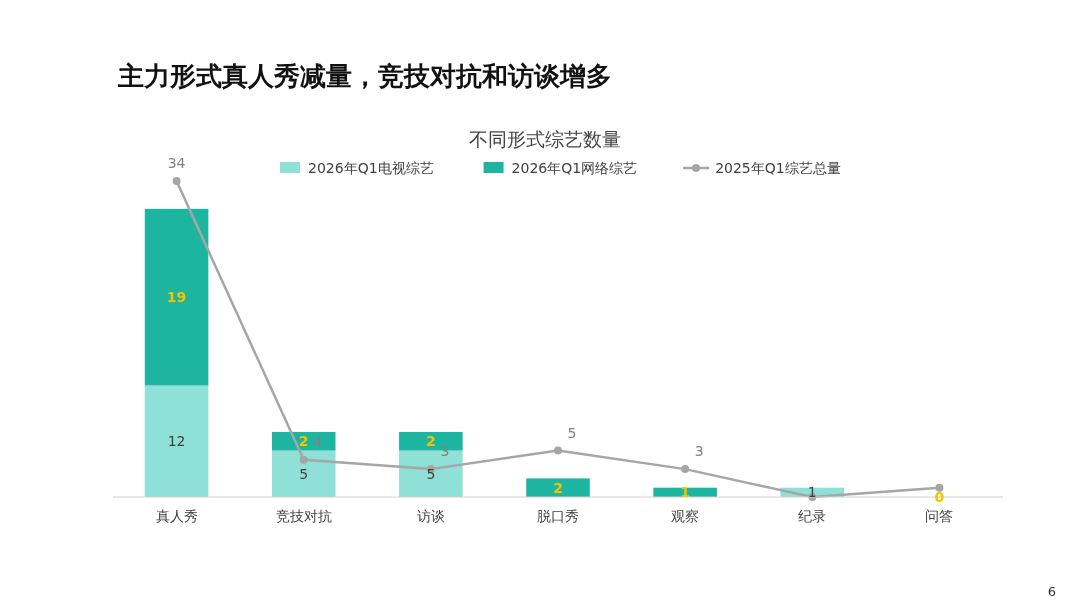  I want to click on data-label: 0, so click(939, 497).